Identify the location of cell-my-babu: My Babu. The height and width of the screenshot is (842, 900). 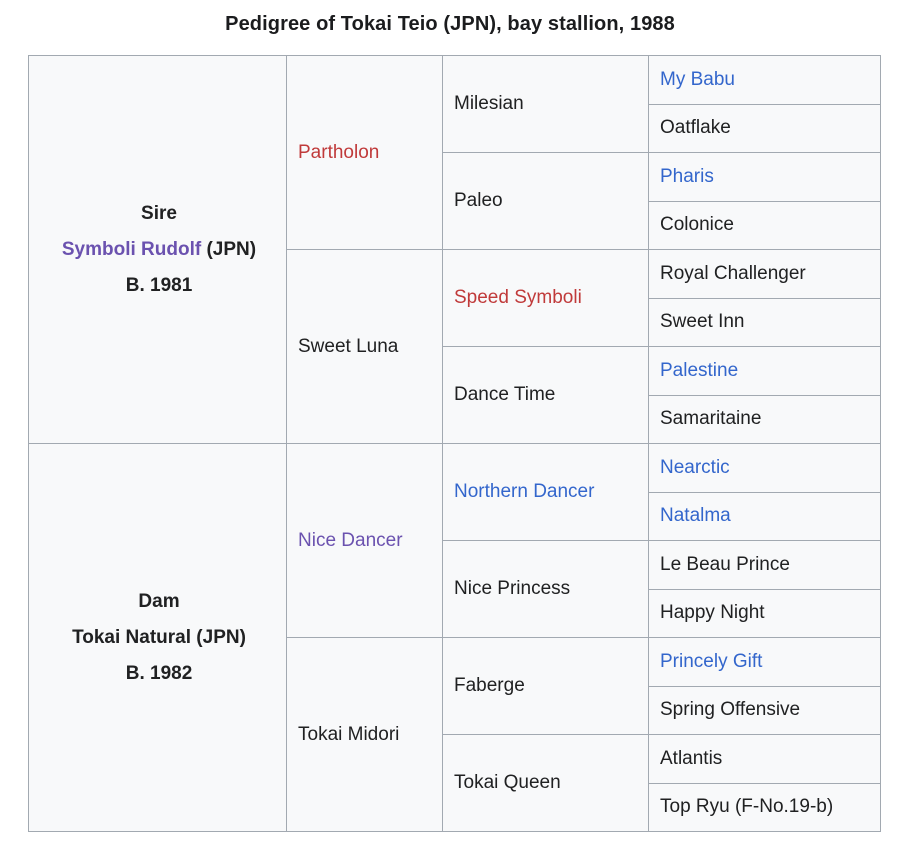
(764, 80).